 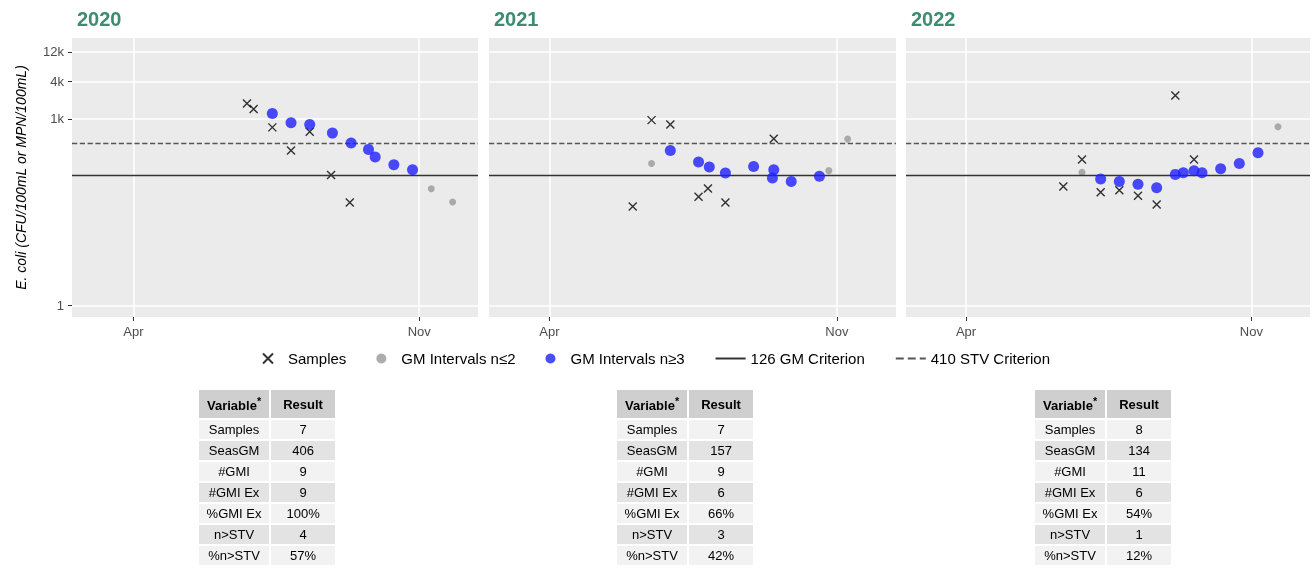 I want to click on y-axis-title: E. coli (CFU/100mL or MPN/100mL), so click(x=21, y=177).